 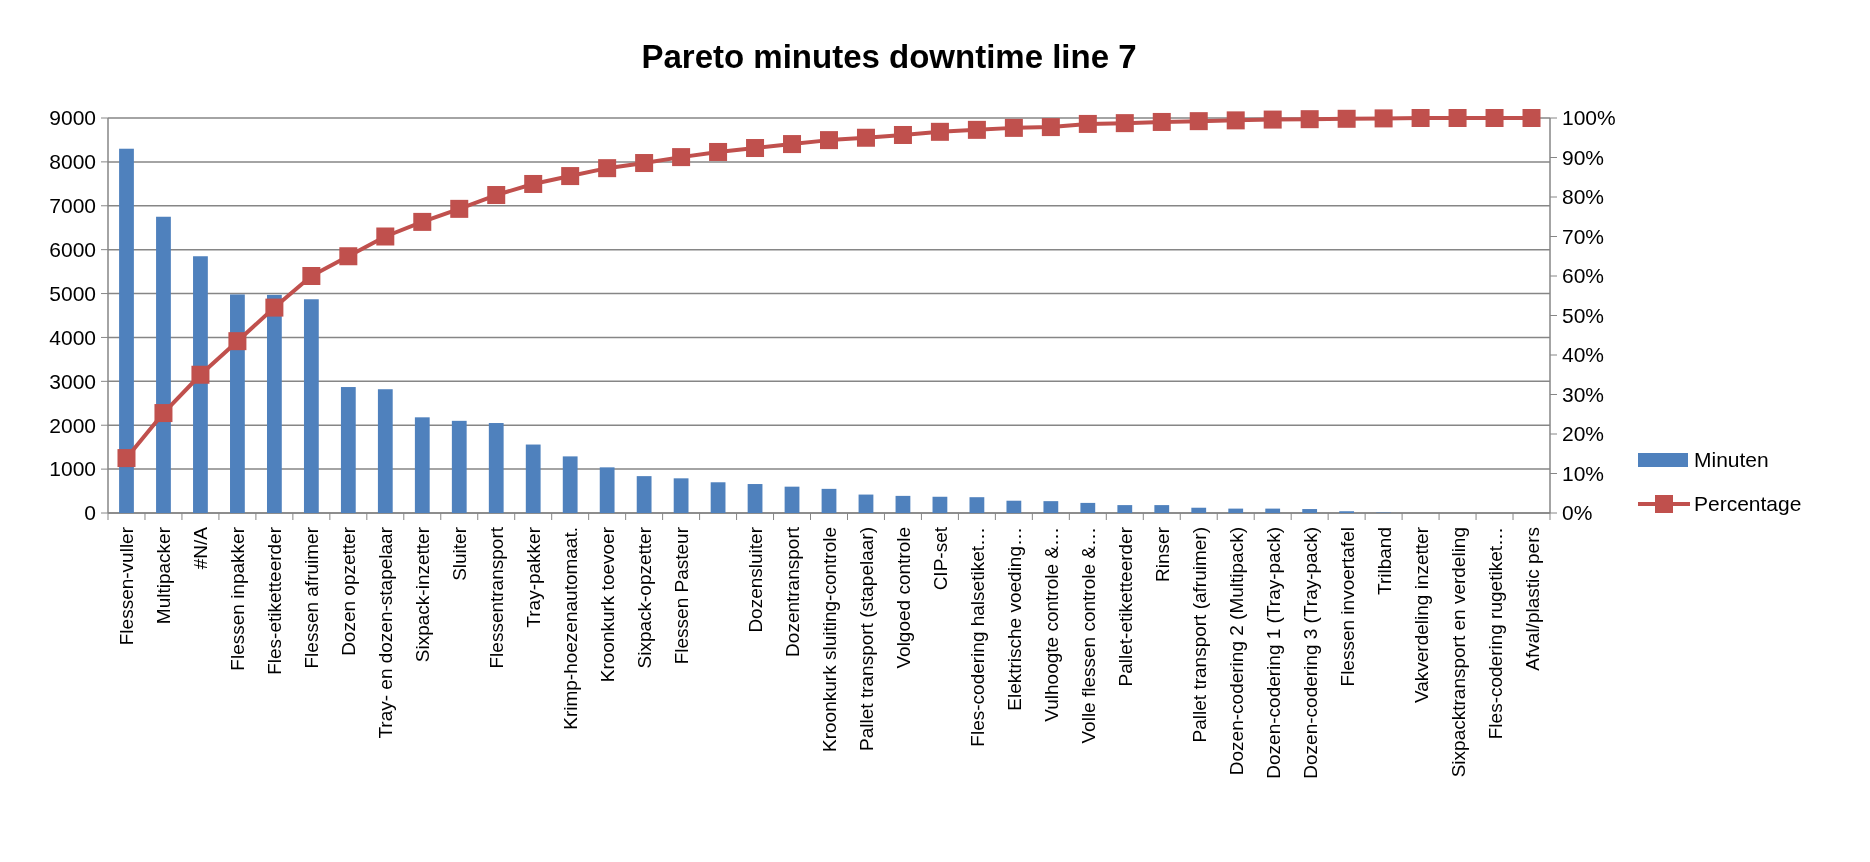 I want to click on y-tick-label: 1000, so click(x=72, y=469).